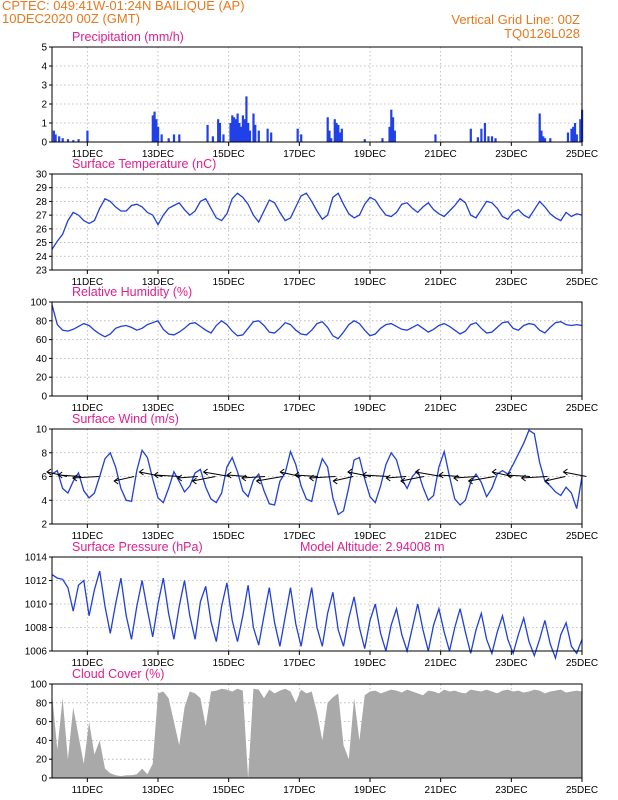 The image size is (618, 800). I want to click on y-tick-label: 80, so click(42, 703).